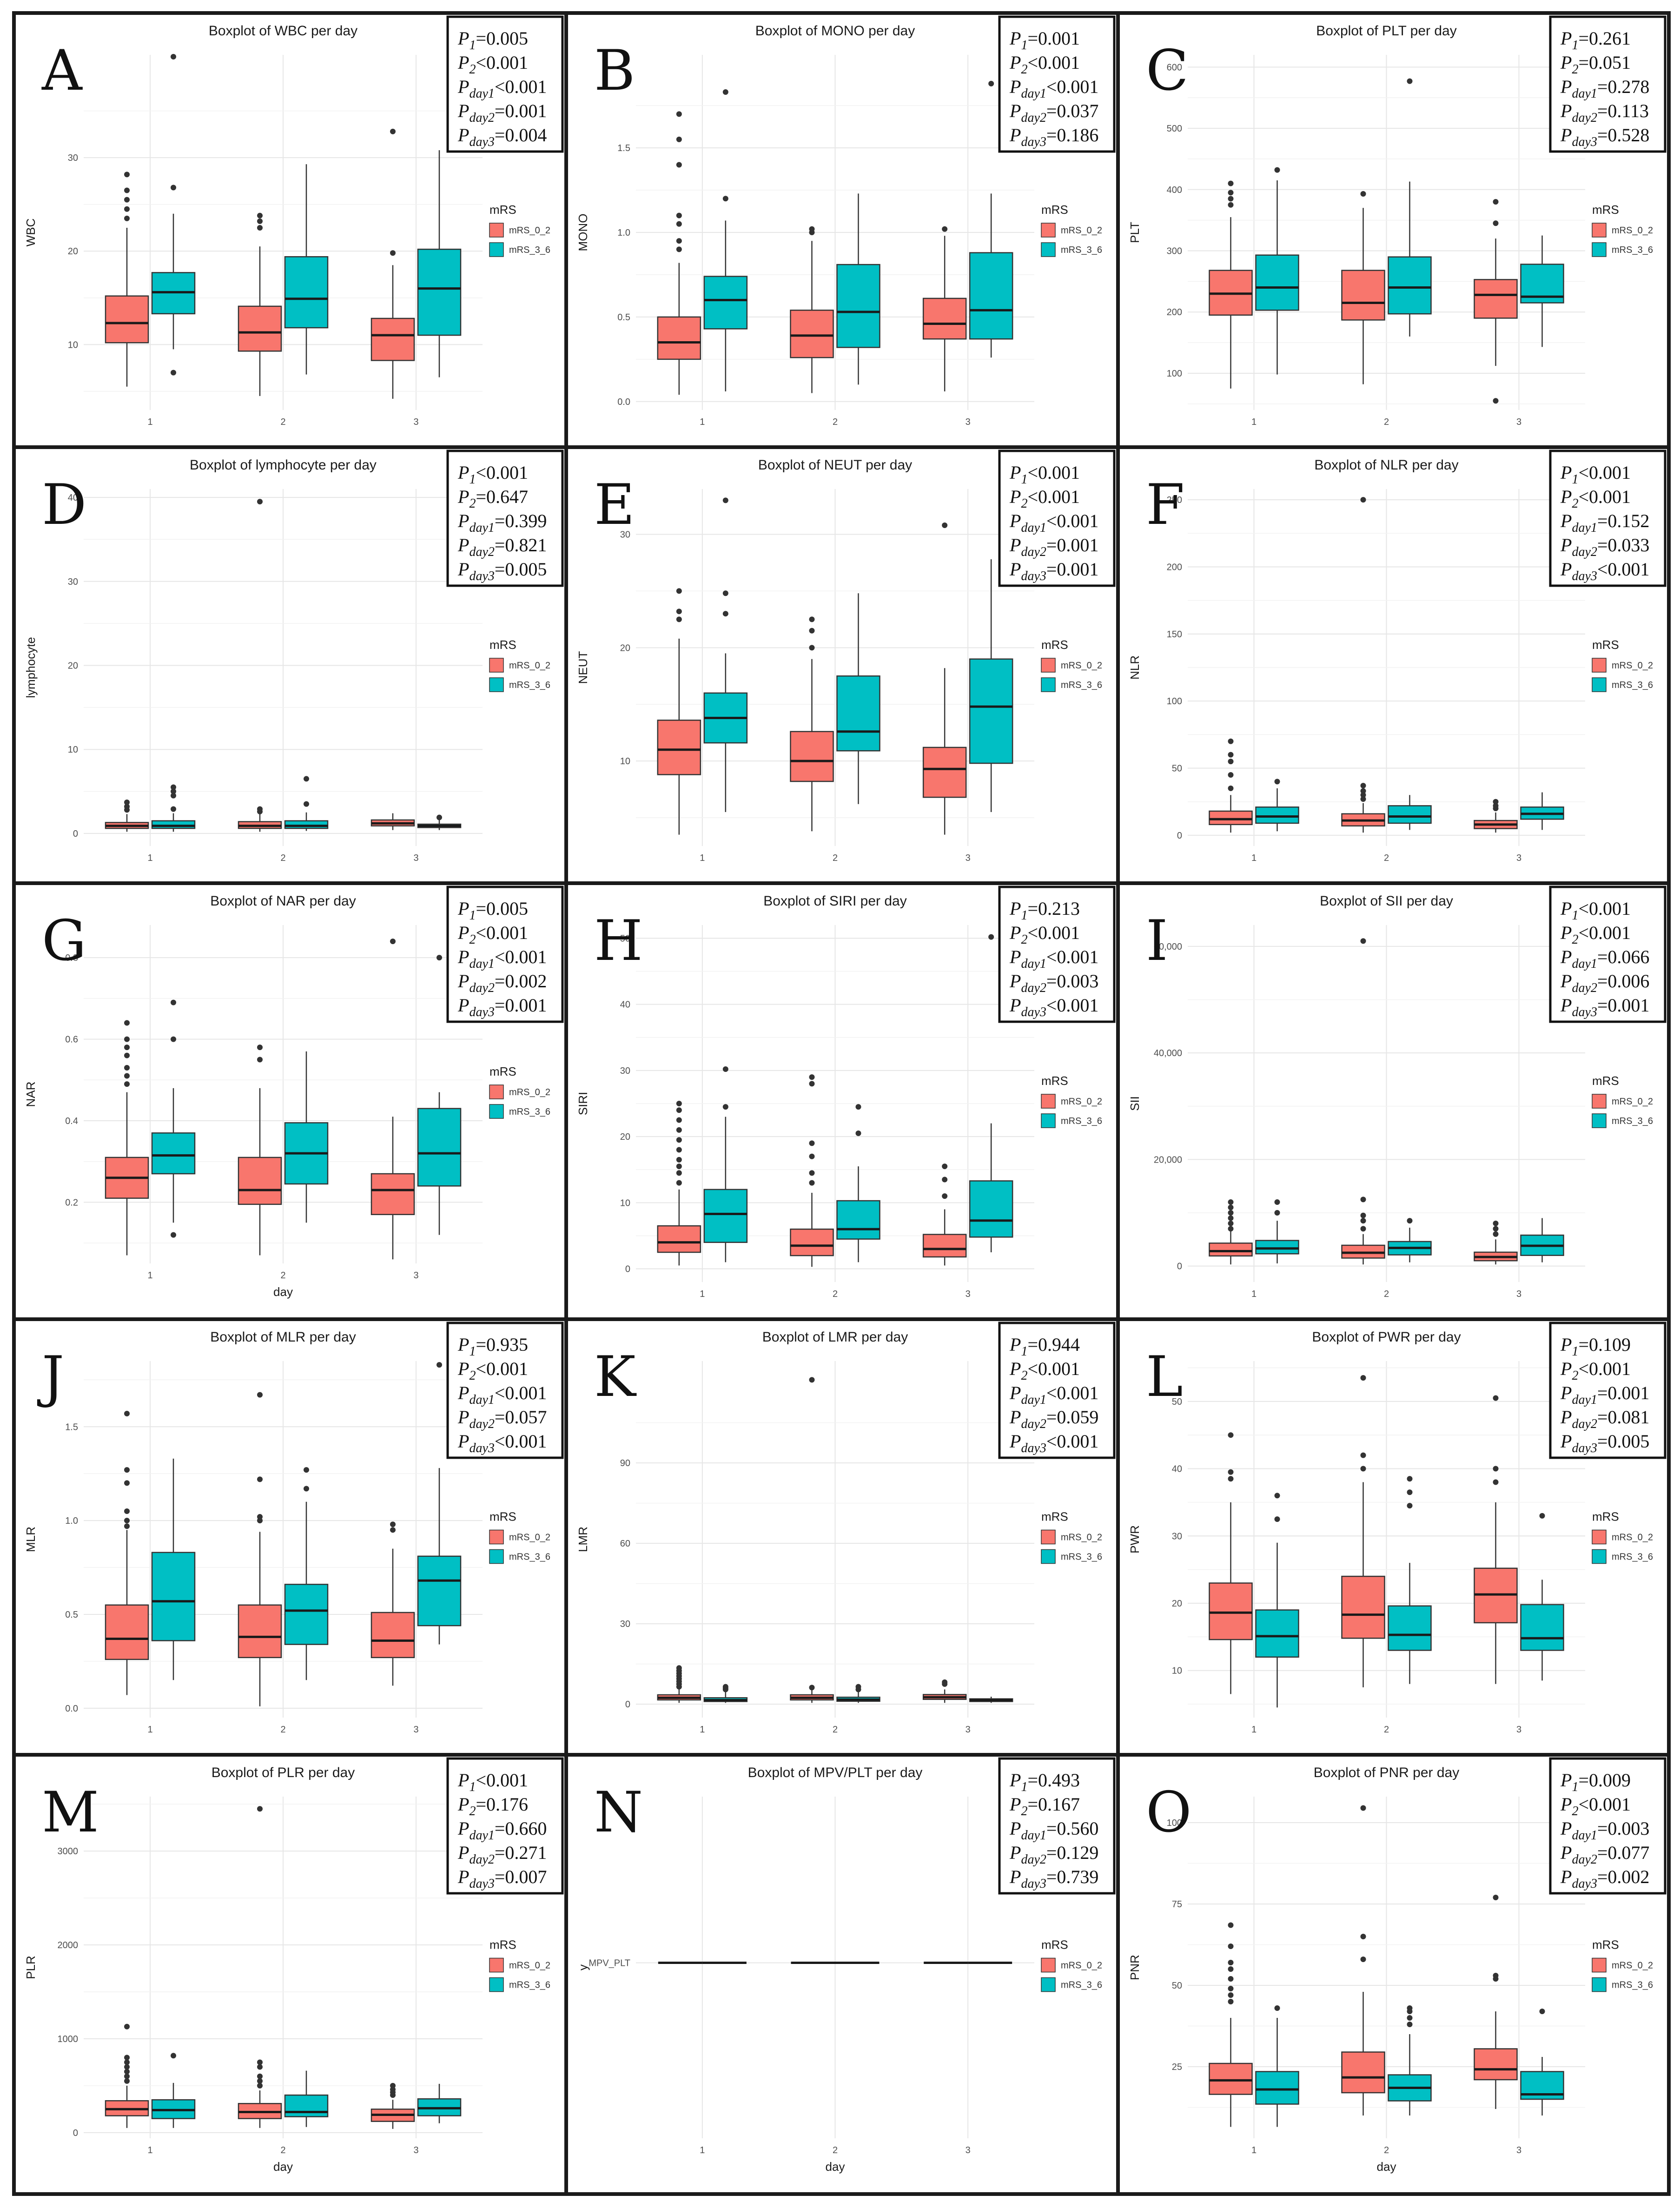 This screenshot has width=1680, height=2208. I want to click on p-value-line: Pday2=0.002, so click(502, 983).